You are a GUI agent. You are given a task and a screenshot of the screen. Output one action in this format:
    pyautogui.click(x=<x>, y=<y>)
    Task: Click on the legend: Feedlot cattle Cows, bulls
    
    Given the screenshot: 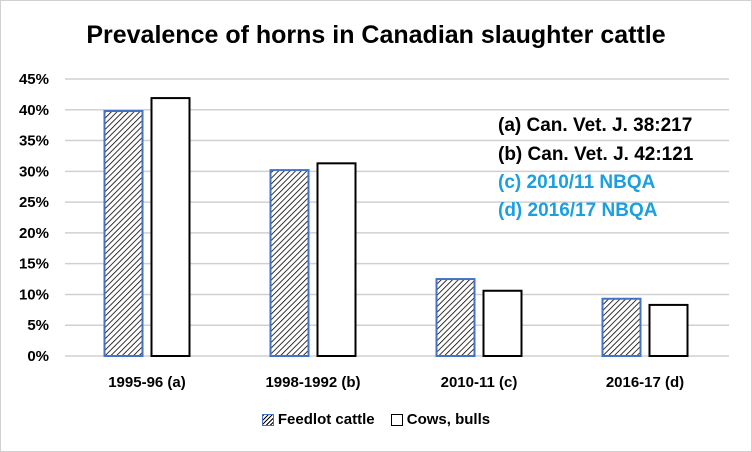 What is the action you would take?
    pyautogui.click(x=376, y=420)
    